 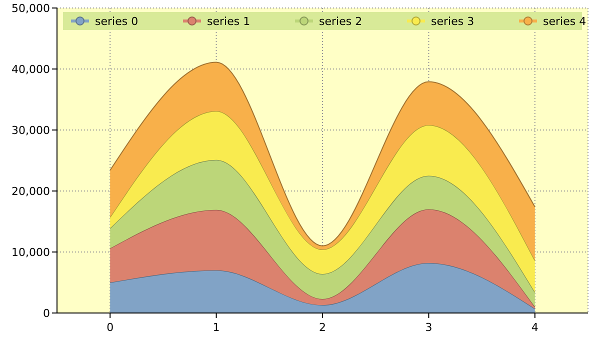 What do you see at coordinates (31, 130) in the screenshot?
I see `y-tick-label: 30,000` at bounding box center [31, 130].